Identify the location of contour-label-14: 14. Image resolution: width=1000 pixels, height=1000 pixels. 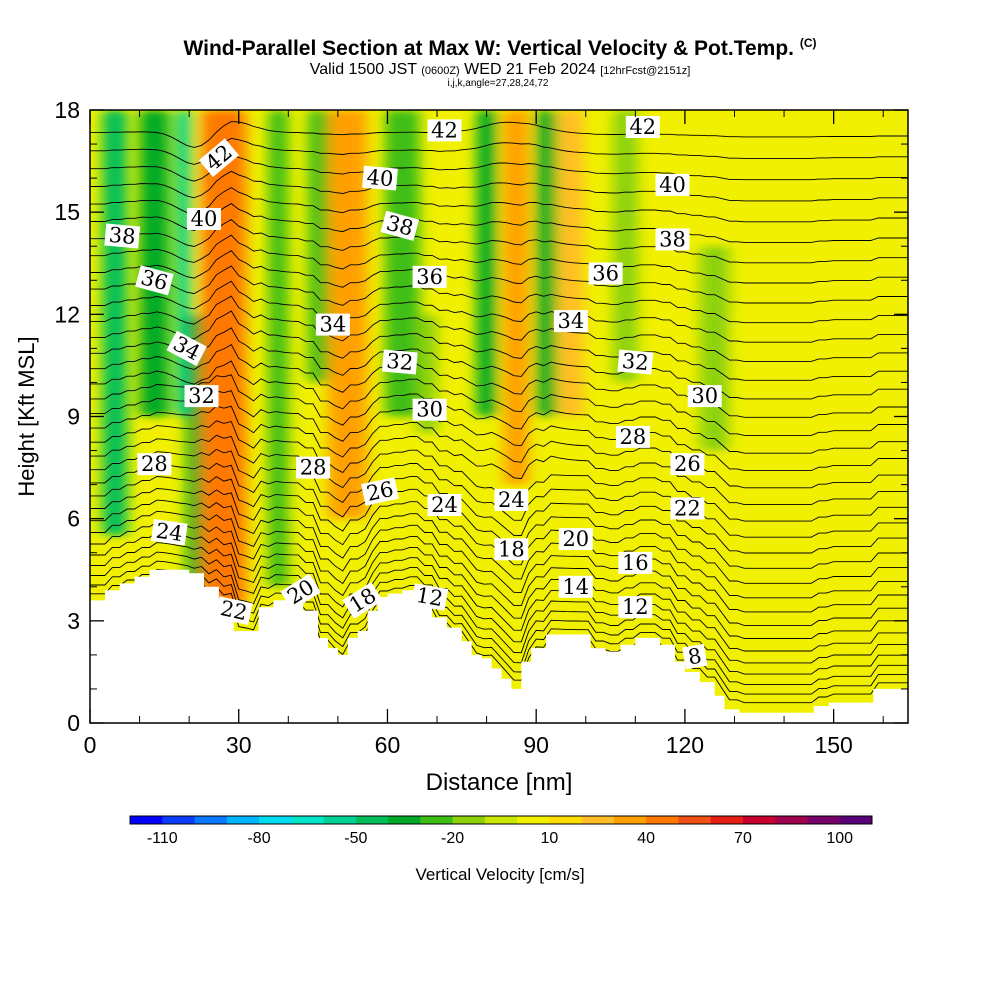
(575, 587).